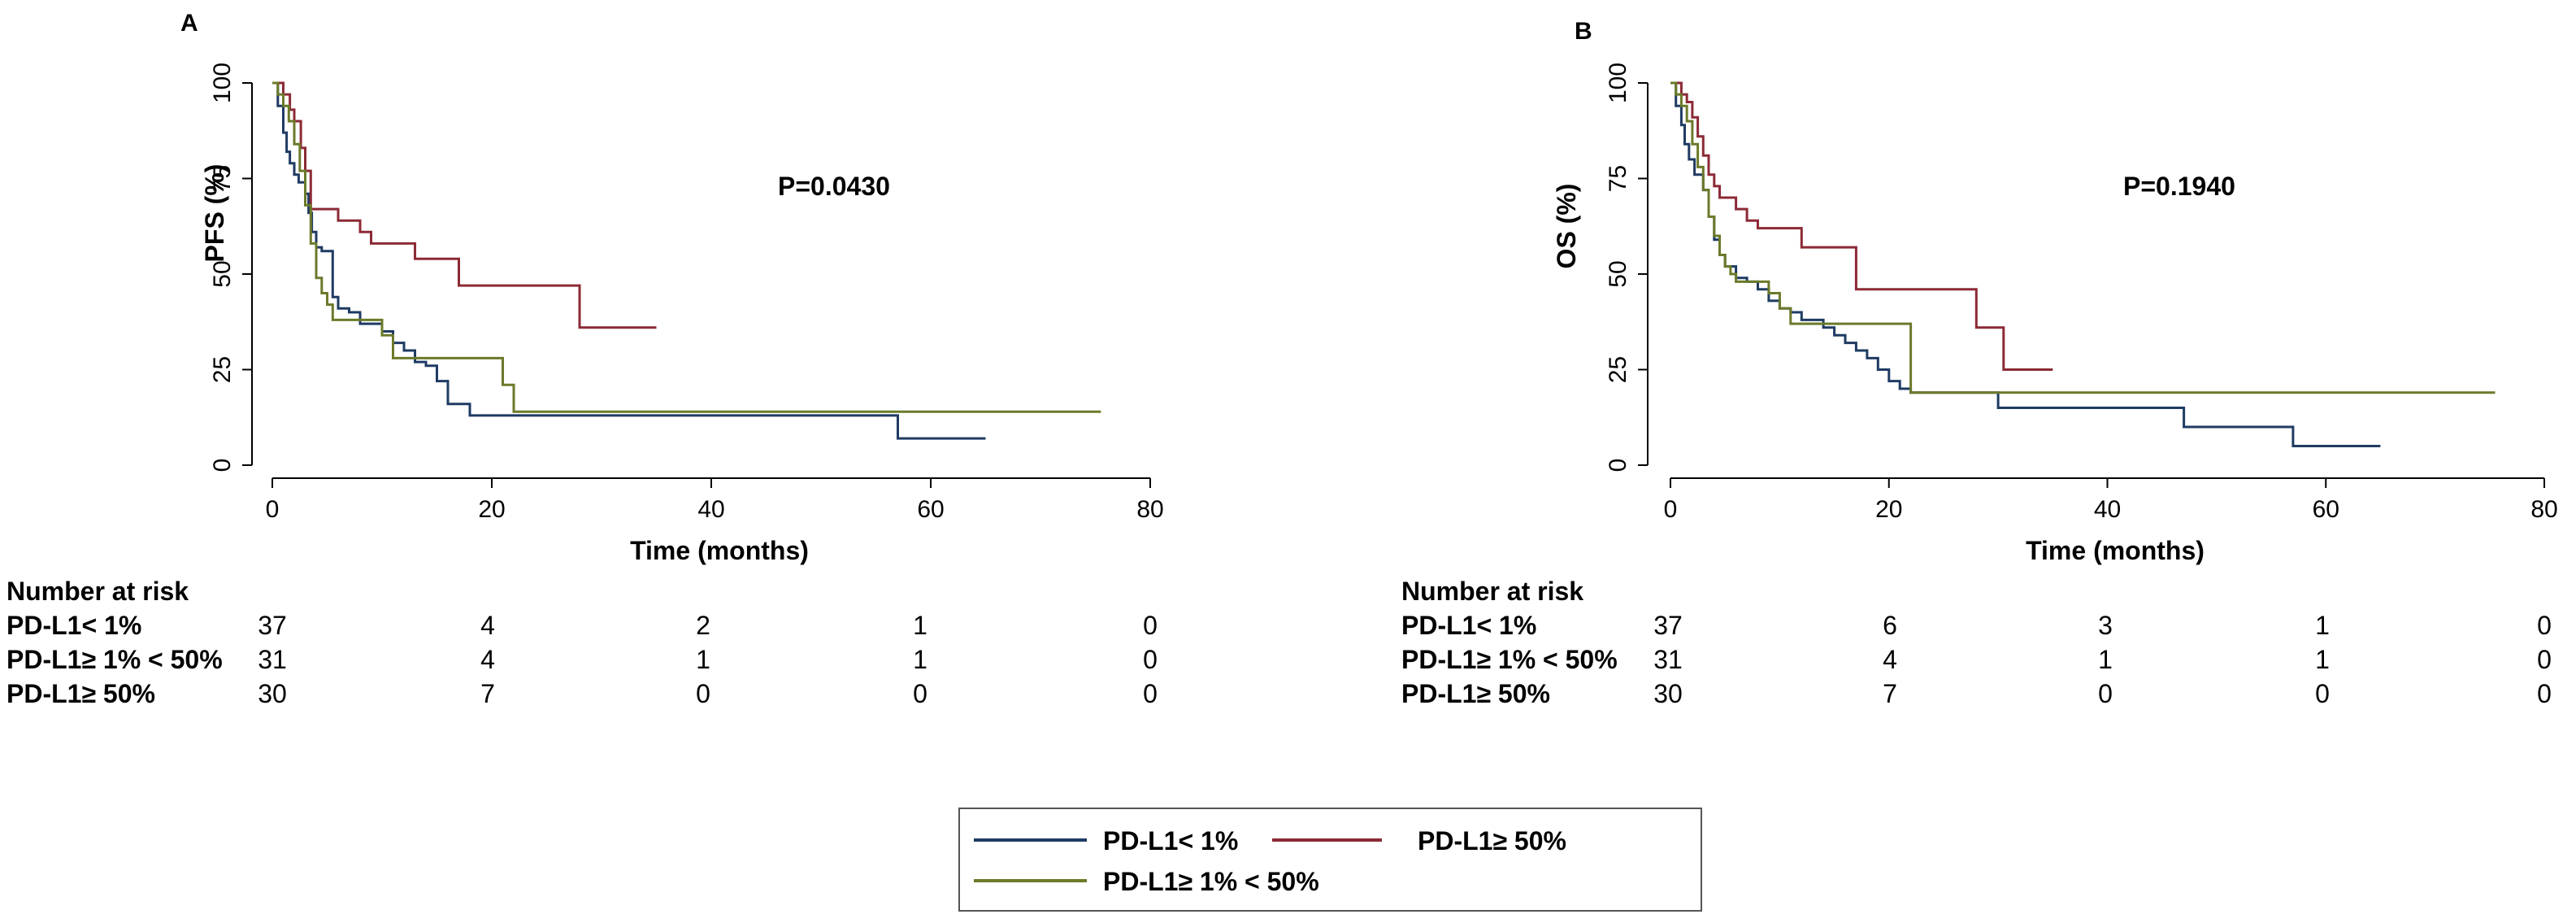 This screenshot has width=2576, height=923. What do you see at coordinates (214, 214) in the screenshot?
I see `panel-a-y-axis-title: PFS (%)` at bounding box center [214, 214].